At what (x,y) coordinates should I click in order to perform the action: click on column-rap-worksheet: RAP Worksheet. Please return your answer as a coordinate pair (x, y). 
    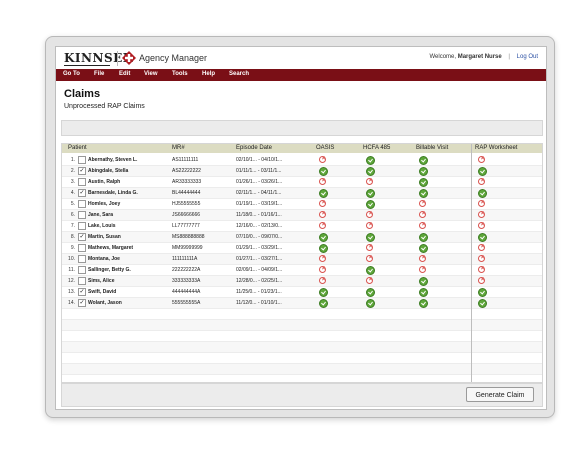
    Looking at the image, I should click on (496, 148).